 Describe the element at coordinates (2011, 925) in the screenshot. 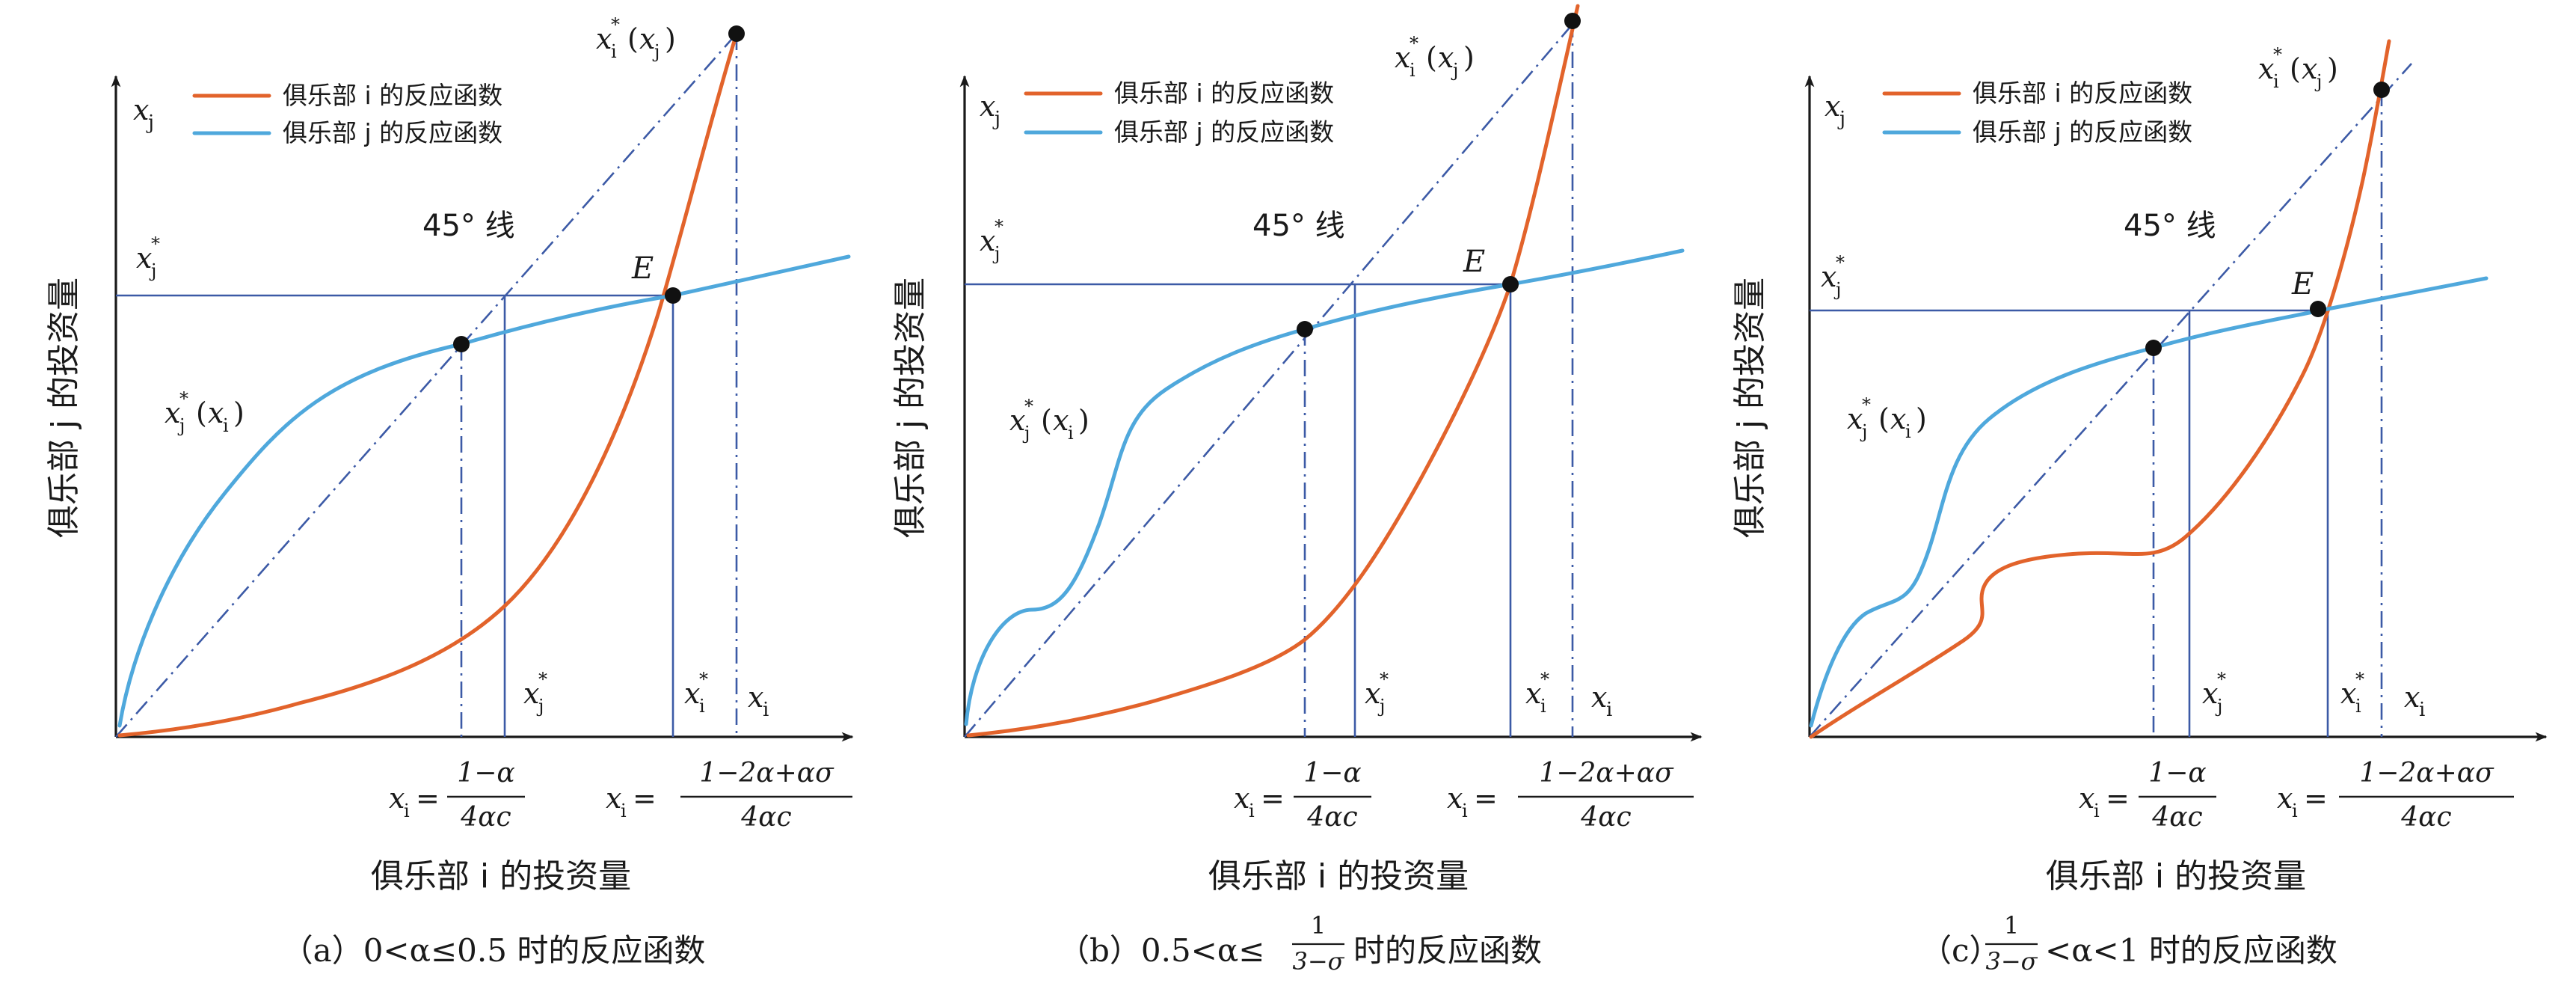

I see `caption-c-fraction-numerator: 1` at that location.